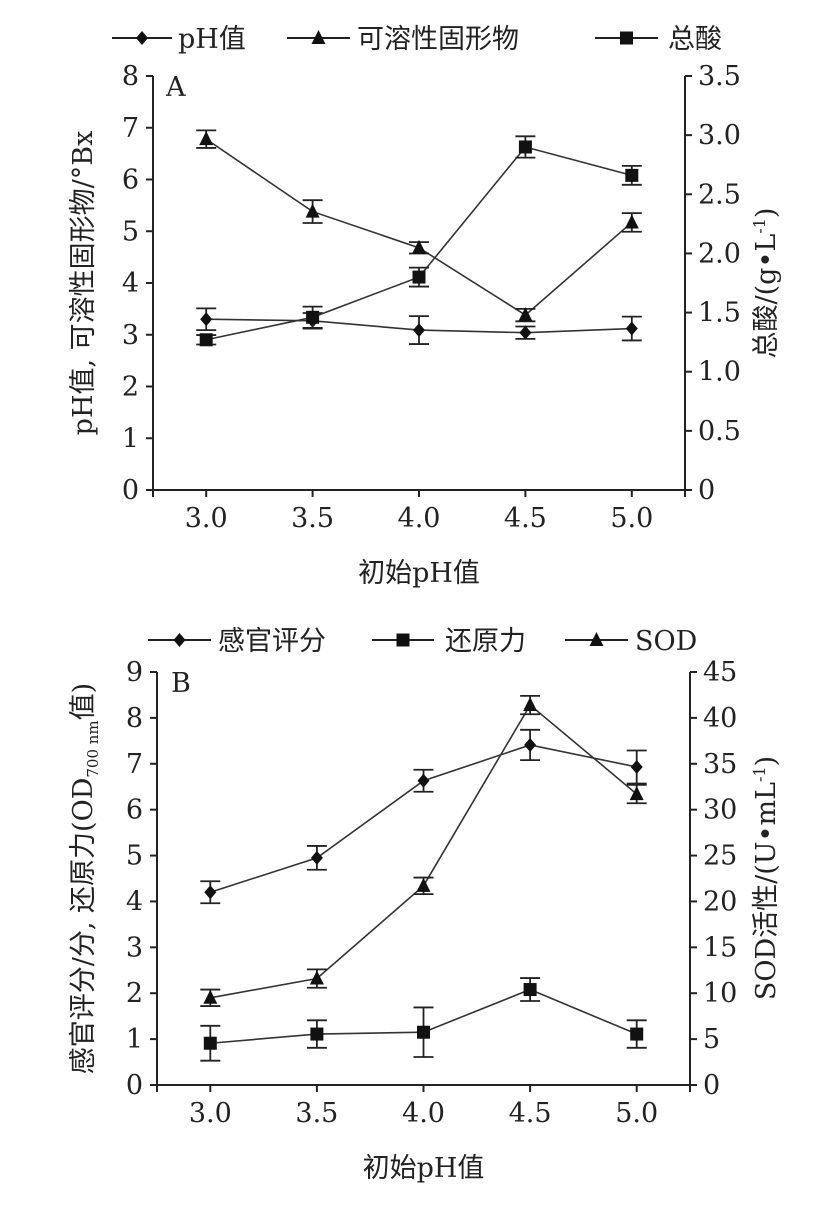  I want to click on chart-b-y-right-tick-label: 20, so click(720, 901).